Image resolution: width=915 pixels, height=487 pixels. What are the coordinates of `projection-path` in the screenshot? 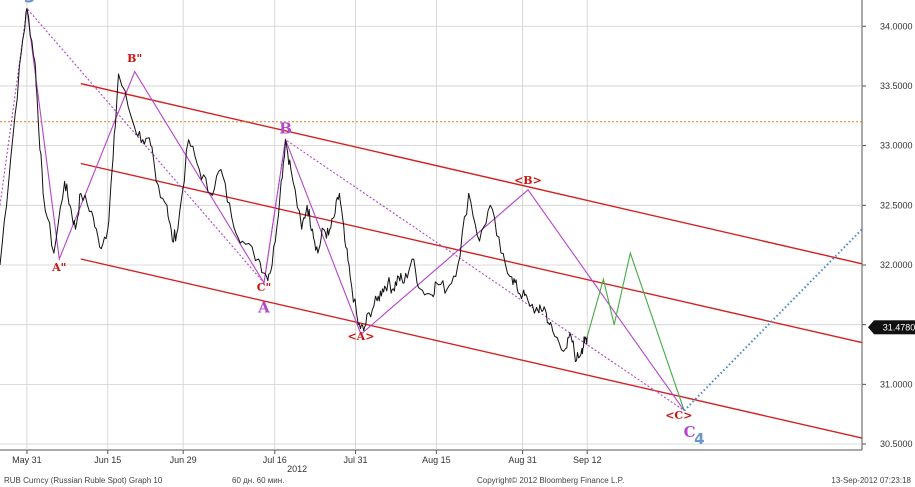 It's located at (635, 331).